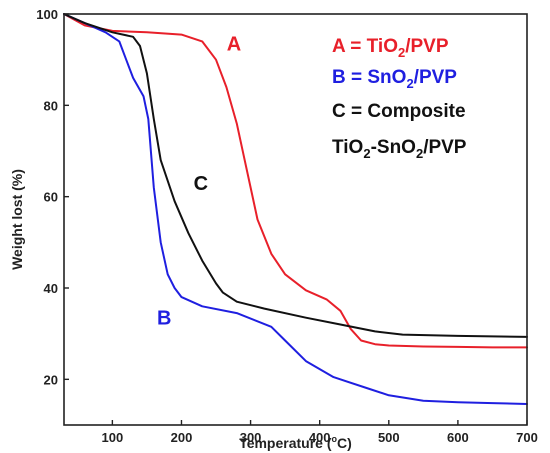 This screenshot has width=550, height=453. What do you see at coordinates (335, 439) in the screenshot?
I see `x-axis-label-degree: o` at bounding box center [335, 439].